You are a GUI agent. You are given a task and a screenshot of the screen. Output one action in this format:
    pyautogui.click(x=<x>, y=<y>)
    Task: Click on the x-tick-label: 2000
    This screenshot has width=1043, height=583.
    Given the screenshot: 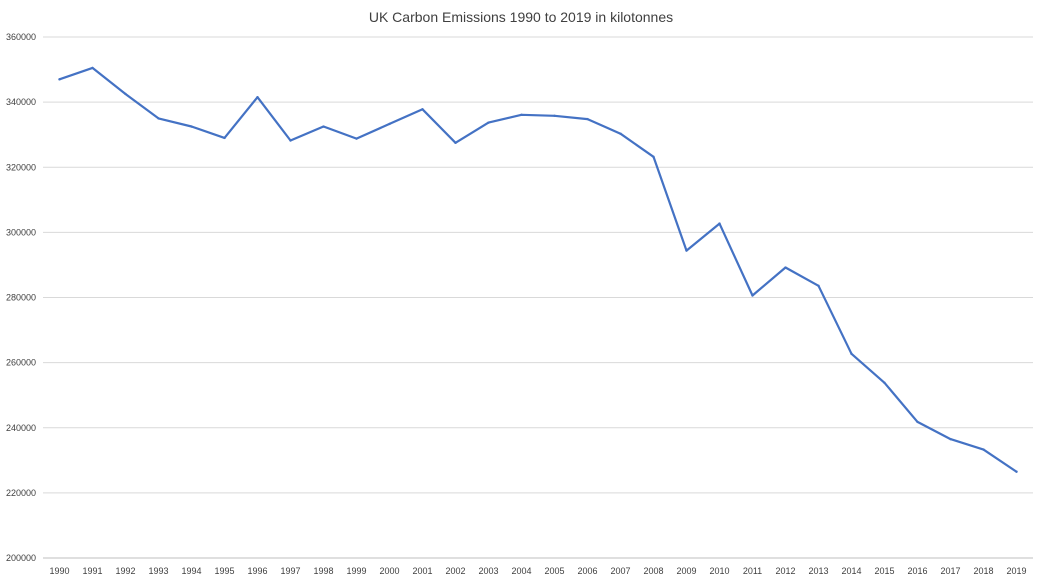 What is the action you would take?
    pyautogui.click(x=389, y=571)
    